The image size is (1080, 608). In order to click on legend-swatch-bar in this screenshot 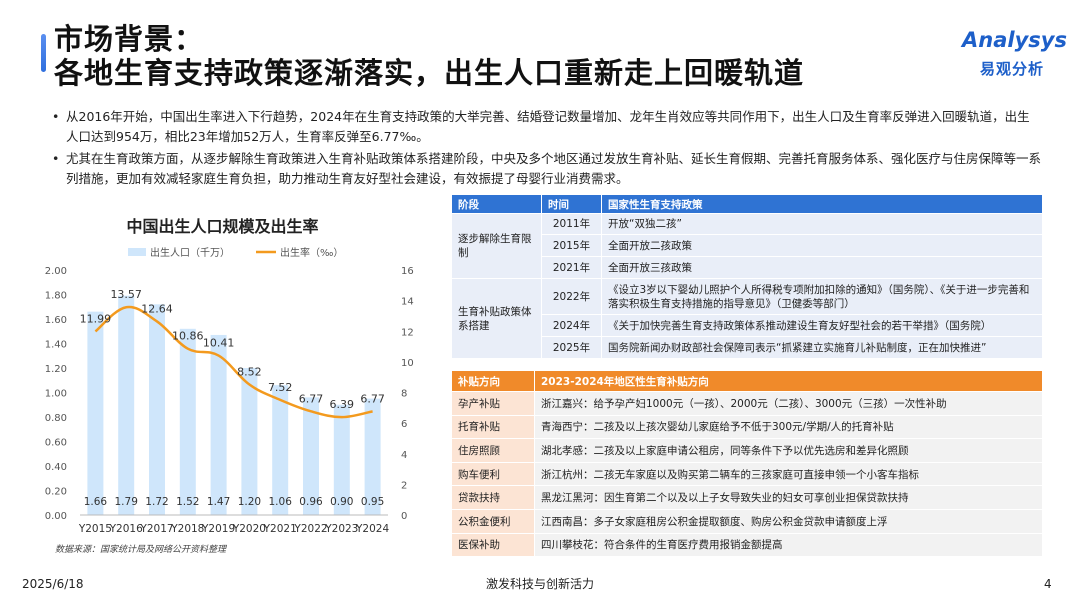, I will do `click(137, 252)`.